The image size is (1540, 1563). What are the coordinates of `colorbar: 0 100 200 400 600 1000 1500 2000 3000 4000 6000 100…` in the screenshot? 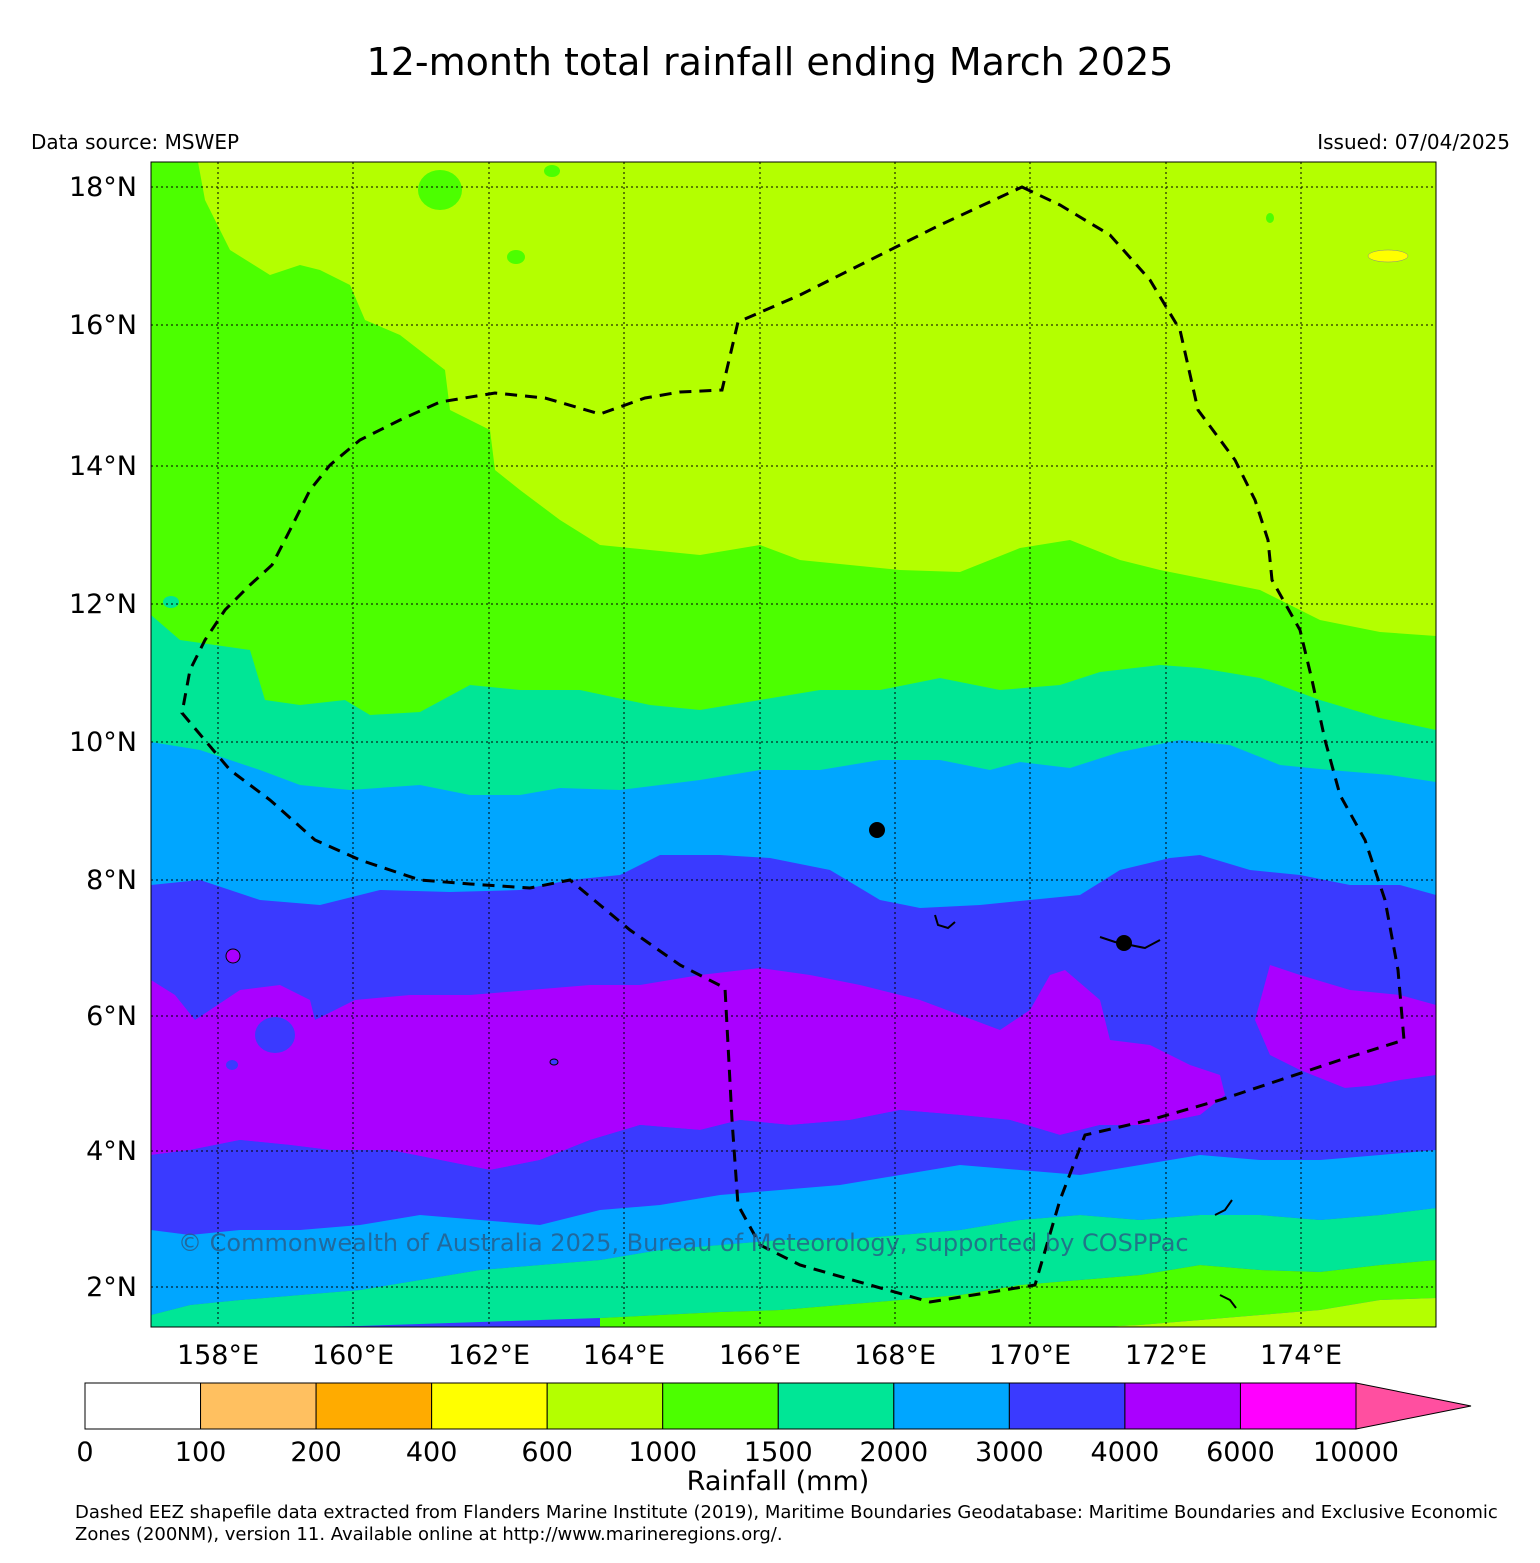 It's located at (774, 1425).